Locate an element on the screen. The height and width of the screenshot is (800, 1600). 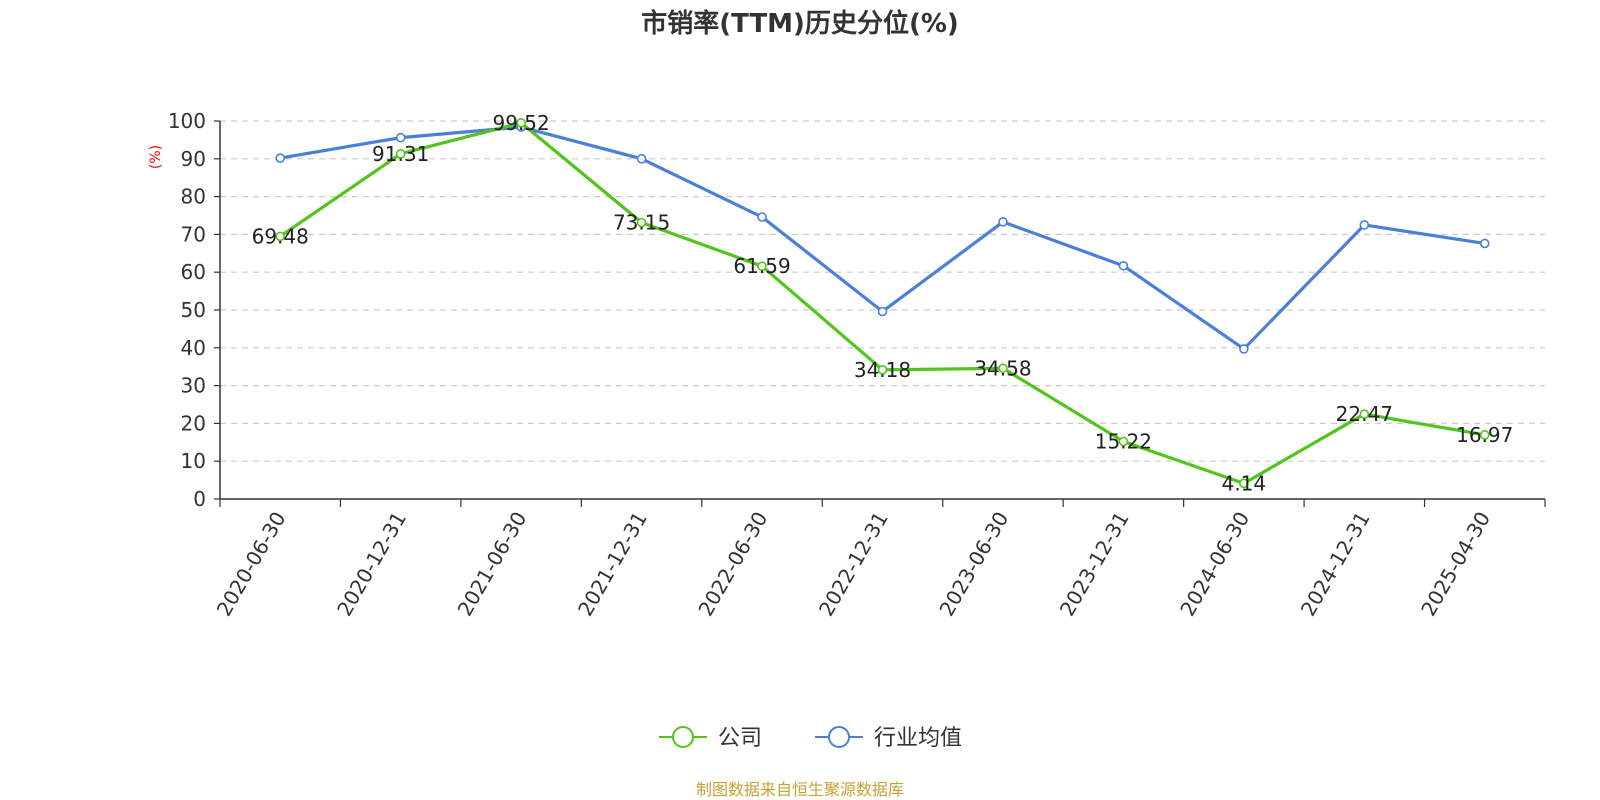
y-tick-label: 10 is located at coordinates (193, 461).